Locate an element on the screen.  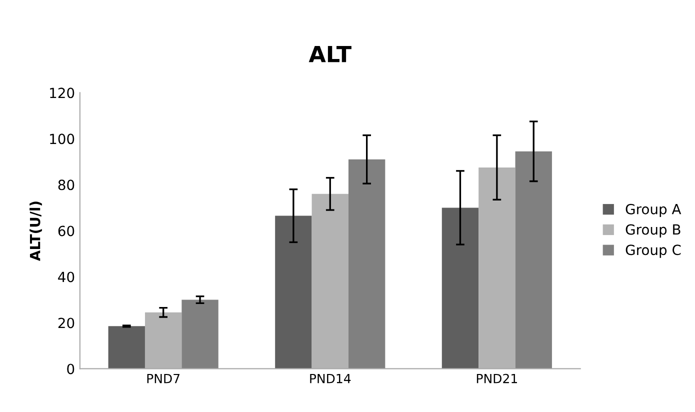
y-tick-label: 40 is located at coordinates (66, 277).